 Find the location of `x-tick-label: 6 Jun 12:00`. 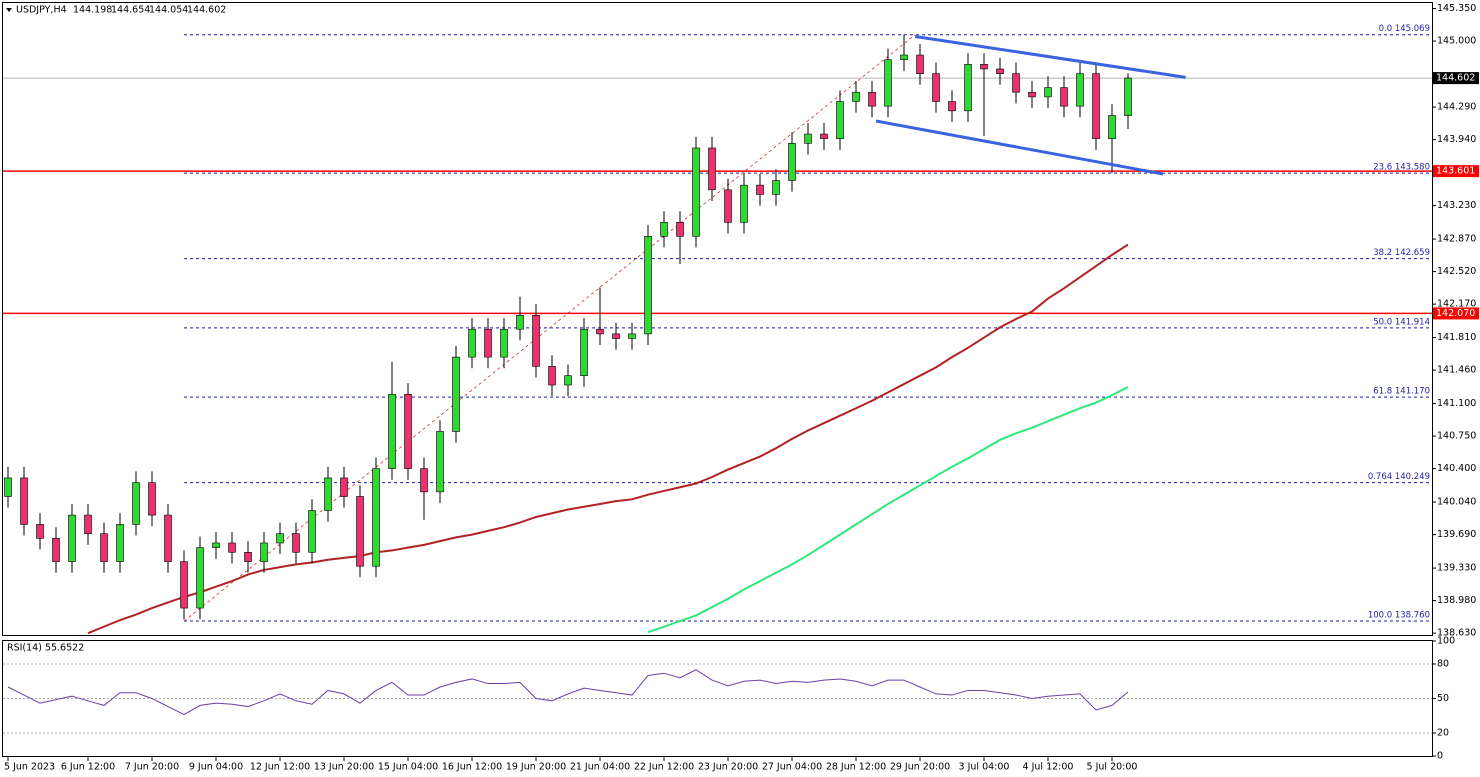

x-tick-label: 6 Jun 12:00 is located at coordinates (88, 767).